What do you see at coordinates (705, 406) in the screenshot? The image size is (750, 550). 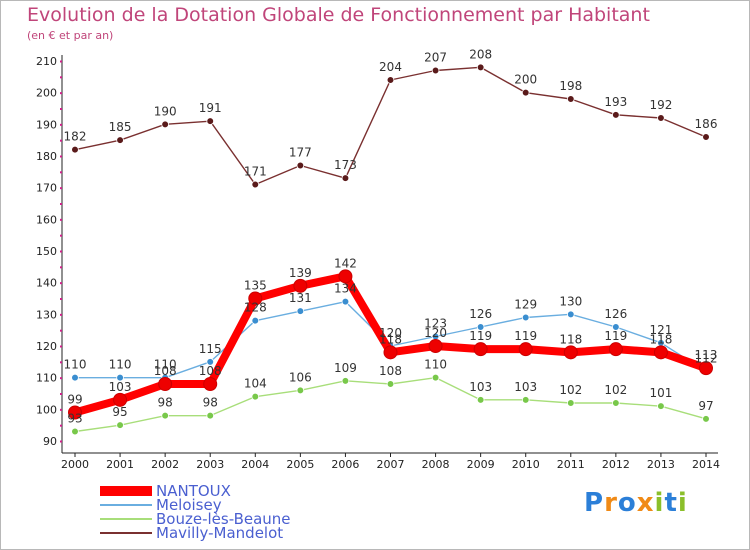 I see `data-label: 97` at bounding box center [705, 406].